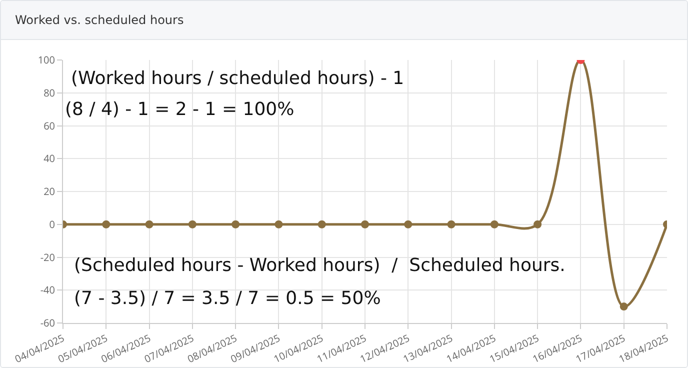 This screenshot has height=368, width=688. I want to click on y-tick-label: -40, so click(48, 289).